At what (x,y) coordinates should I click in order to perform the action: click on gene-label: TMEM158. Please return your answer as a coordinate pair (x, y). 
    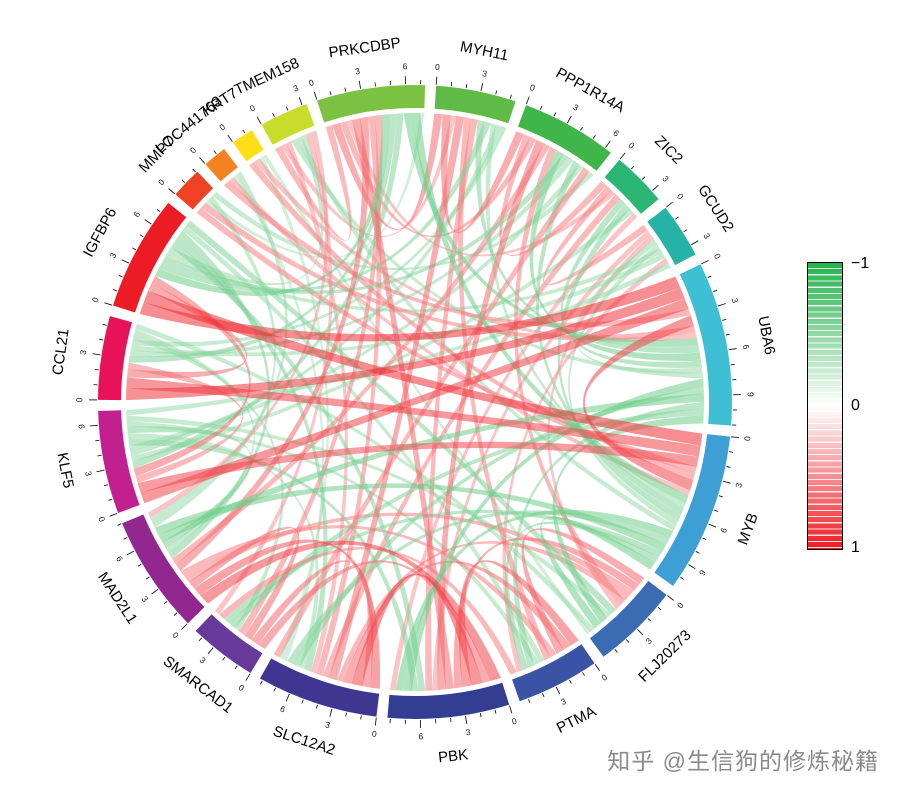
    Looking at the image, I should click on (267, 77).